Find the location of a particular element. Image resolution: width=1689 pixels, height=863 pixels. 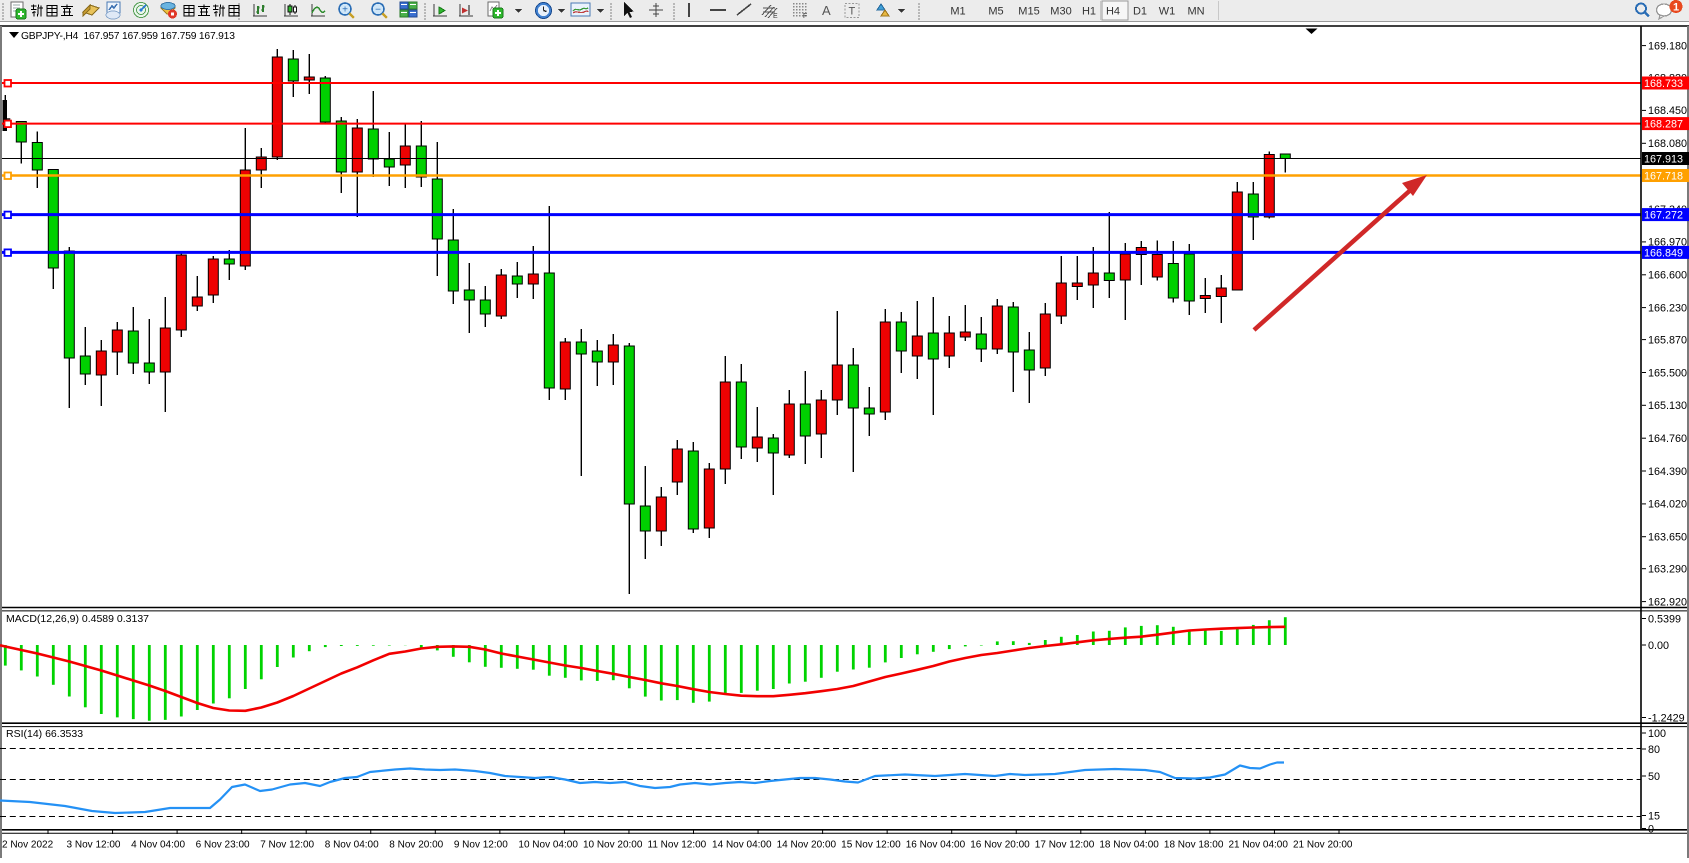

svg-text: M15 is located at coordinates (1028, 12).